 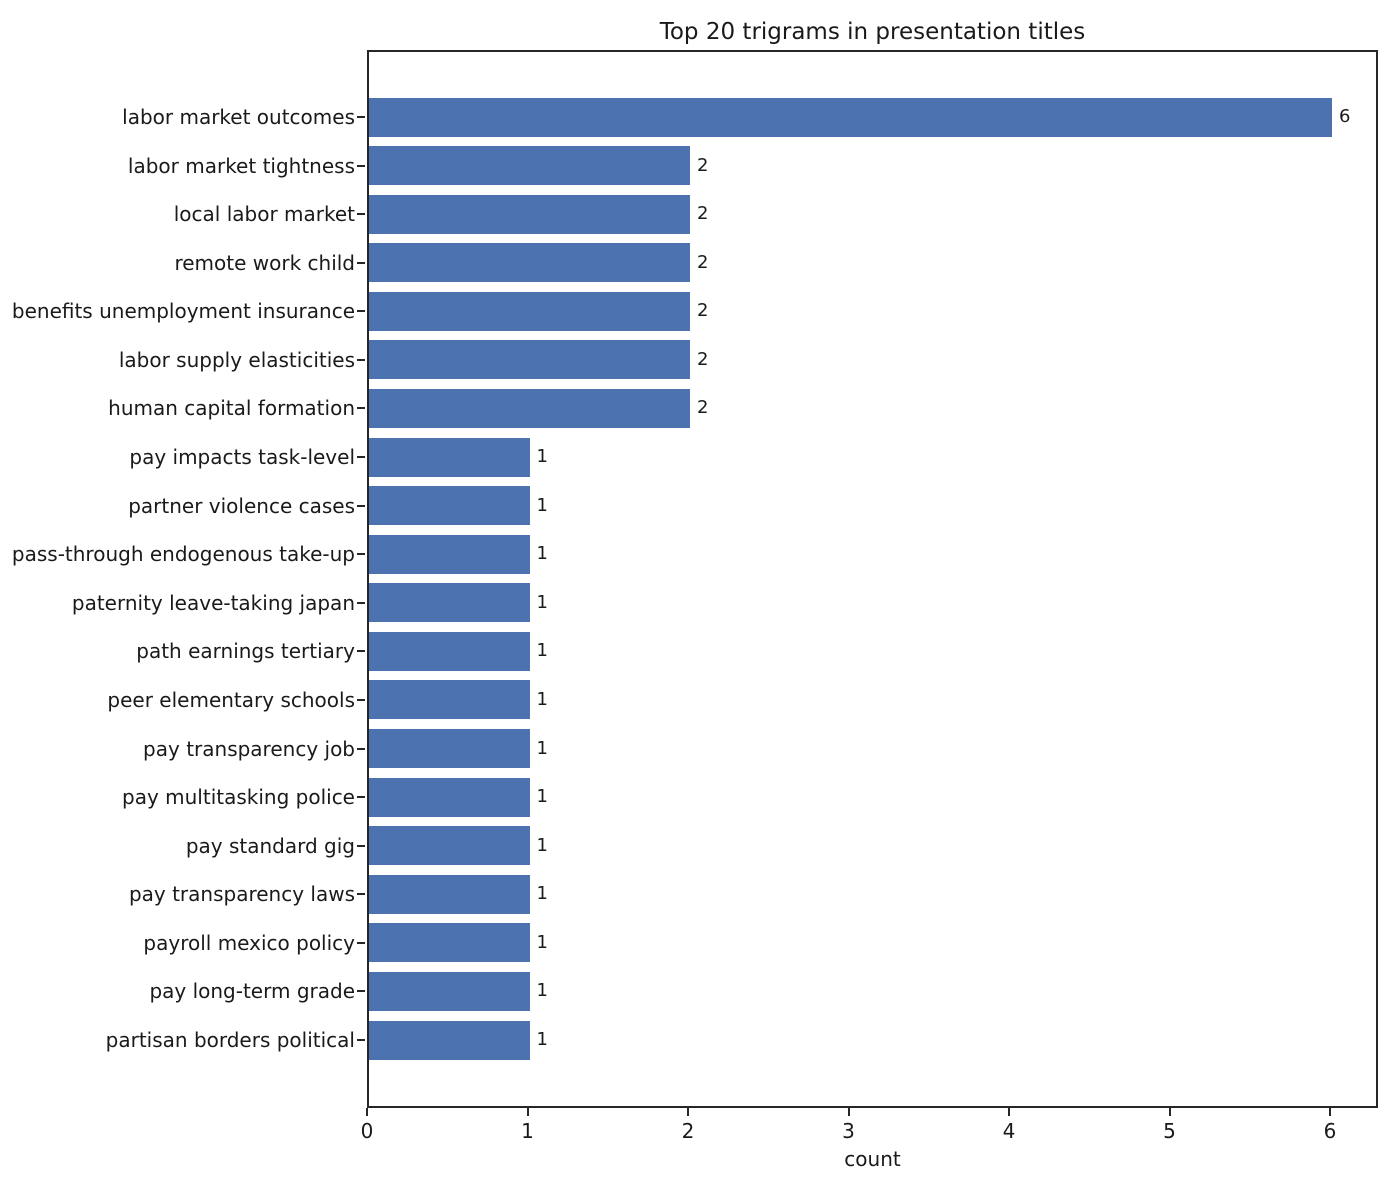 I want to click on y-tick-label: remote work child, so click(x=264, y=262).